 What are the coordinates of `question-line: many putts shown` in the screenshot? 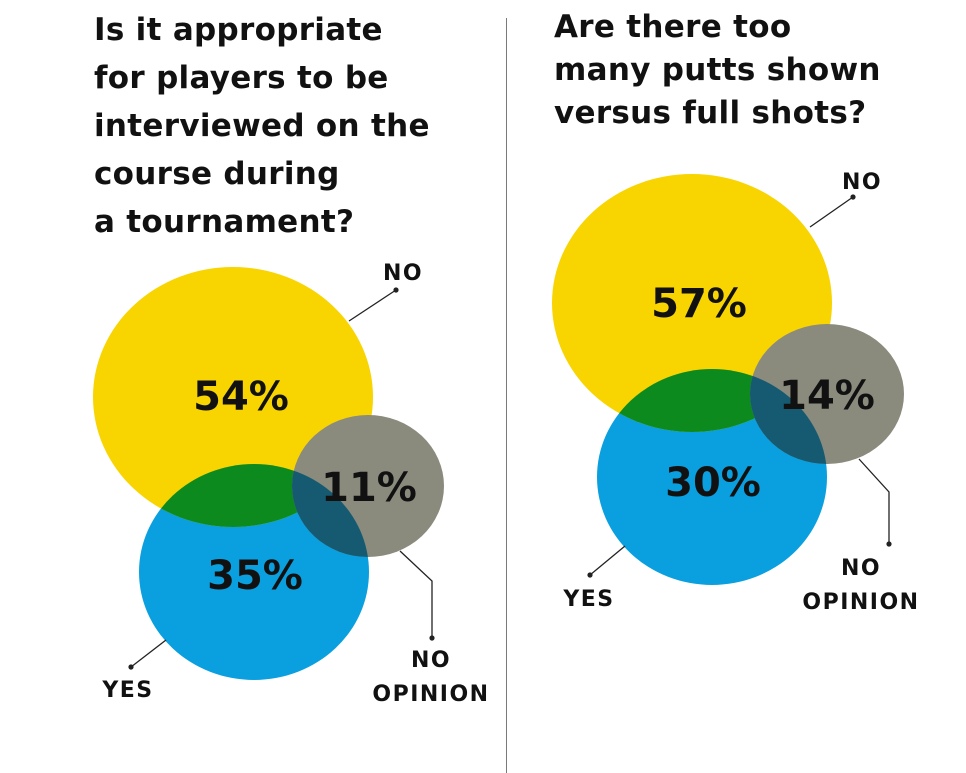 It's located at (717, 70).